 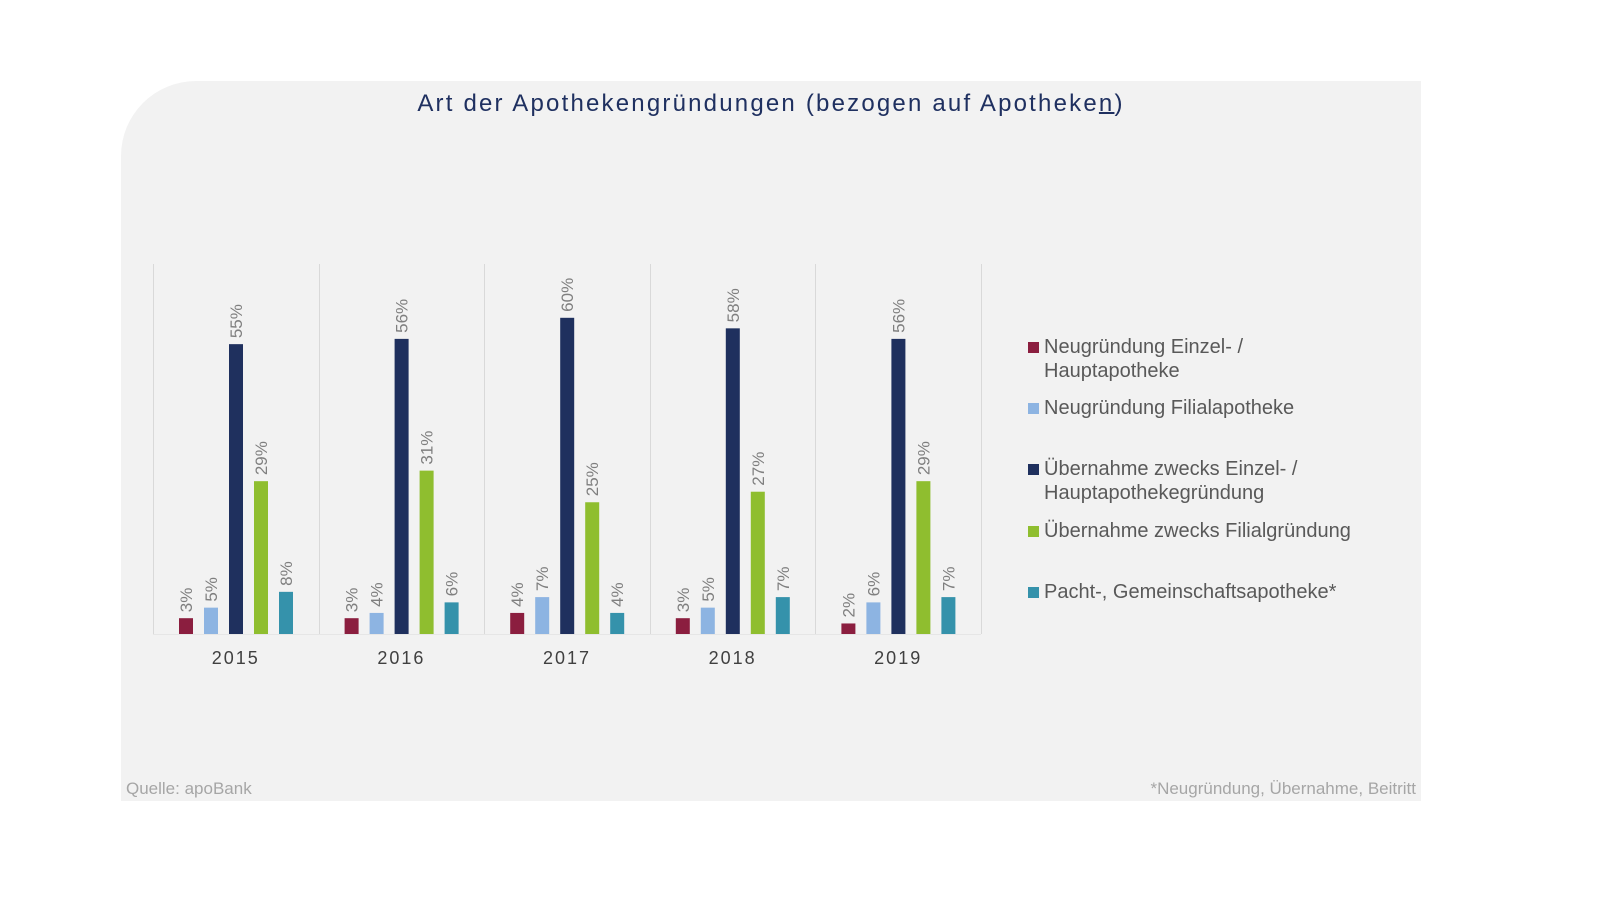 I want to click on x-tick-label: 2017, so click(x=567, y=658).